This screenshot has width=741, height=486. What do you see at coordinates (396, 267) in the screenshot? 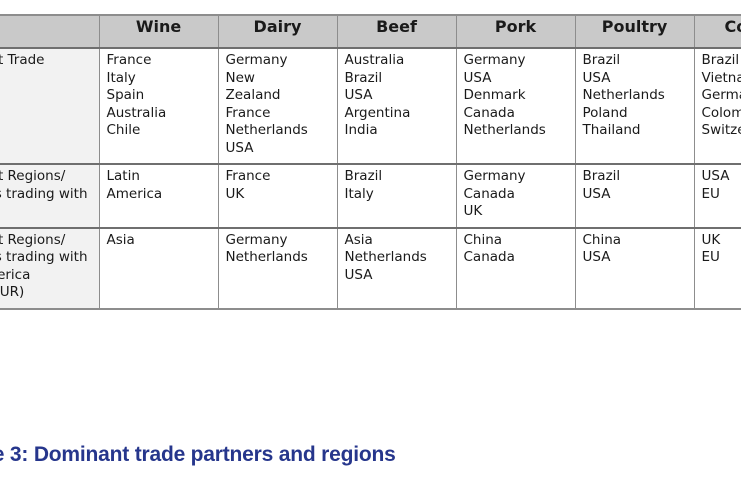
I see `cell-beef: Asia Netherlands USA` at bounding box center [396, 267].